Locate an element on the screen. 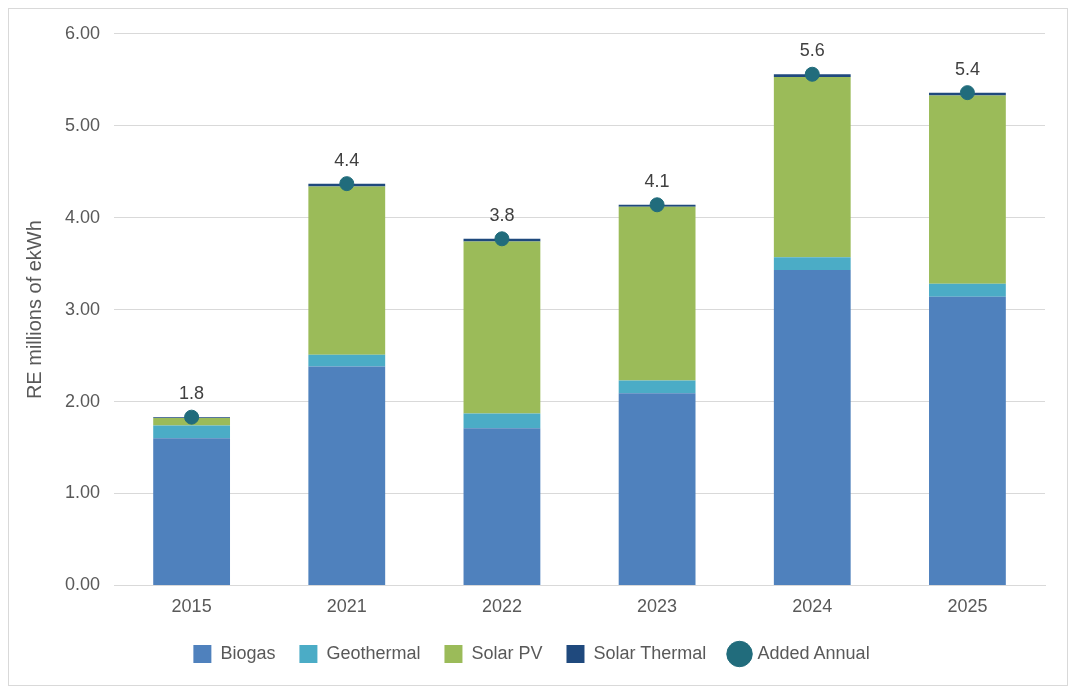  legend-label: Biogas is located at coordinates (248, 652).